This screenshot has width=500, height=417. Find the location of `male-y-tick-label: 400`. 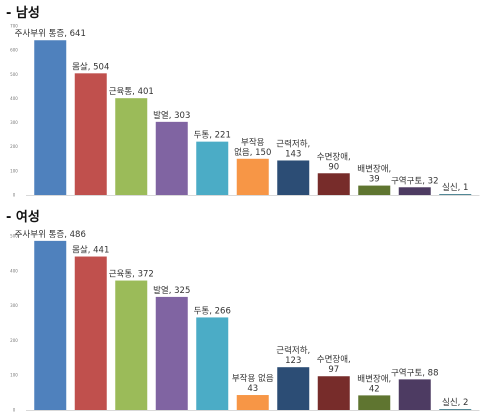

male-y-tick-label: 400 is located at coordinates (14, 98).